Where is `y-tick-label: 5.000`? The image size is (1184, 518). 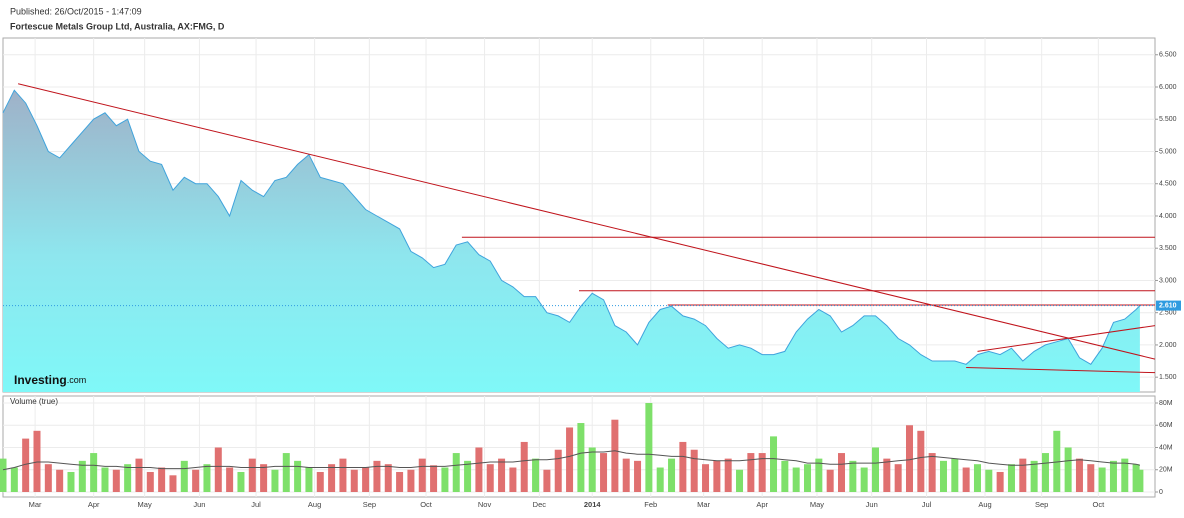 y-tick-label: 5.000 is located at coordinates (1168, 151).